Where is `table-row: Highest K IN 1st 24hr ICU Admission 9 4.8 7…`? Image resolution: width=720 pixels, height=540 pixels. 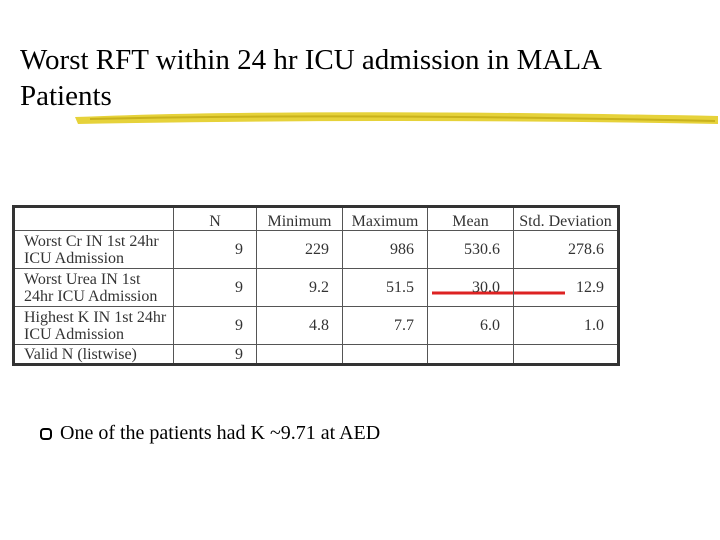 table-row: Highest K IN 1st 24hr ICU Admission 9 4.8 7… is located at coordinates (316, 325).